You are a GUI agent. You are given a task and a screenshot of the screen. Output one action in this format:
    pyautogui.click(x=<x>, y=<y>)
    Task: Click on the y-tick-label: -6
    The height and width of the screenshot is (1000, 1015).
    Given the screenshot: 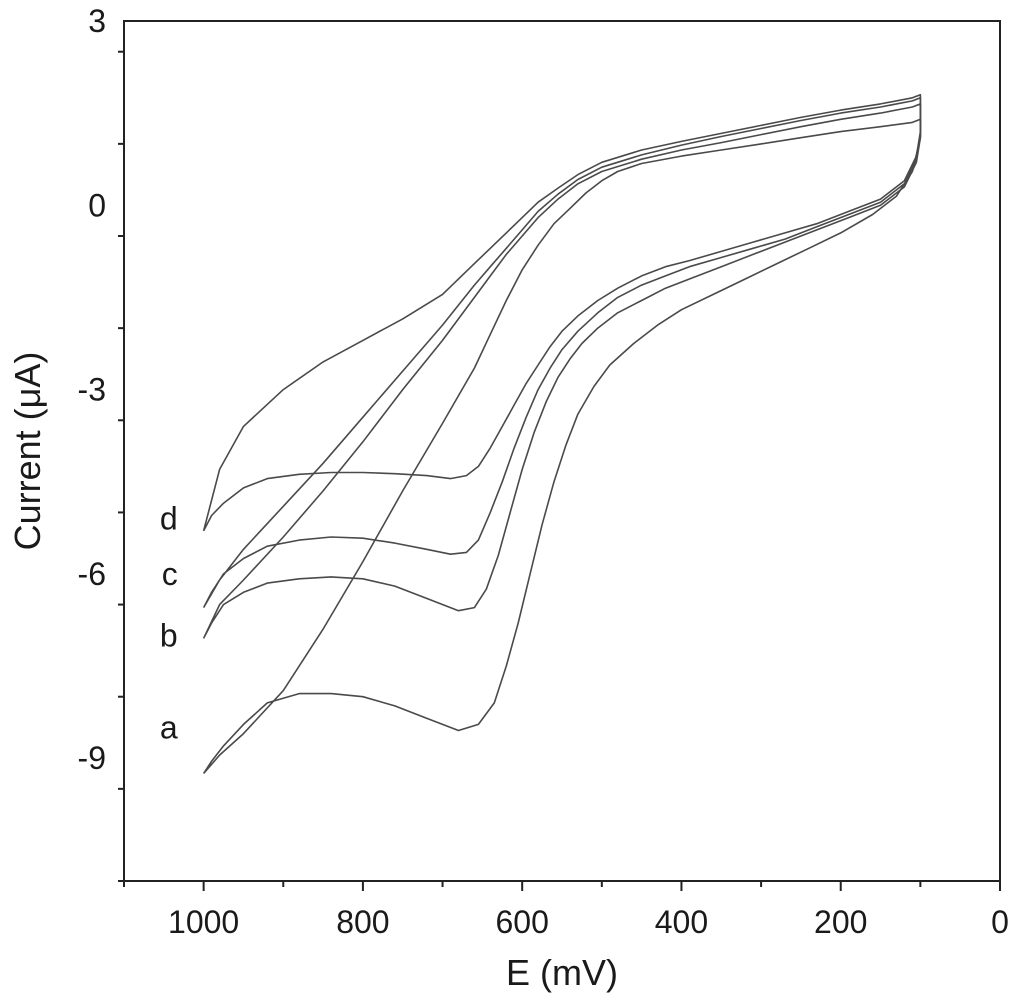 What is the action you would take?
    pyautogui.click(x=92, y=574)
    